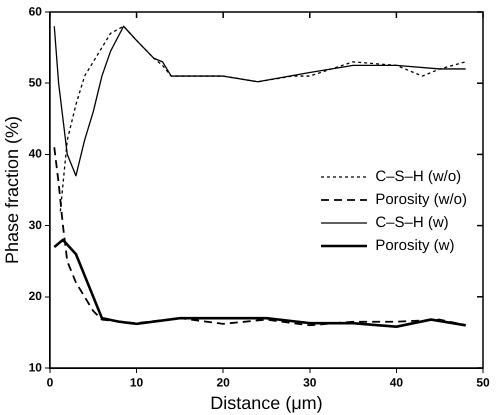 This screenshot has width=497, height=415. Describe the element at coordinates (35, 367) in the screenshot. I see `y-tick-label: 10` at that location.